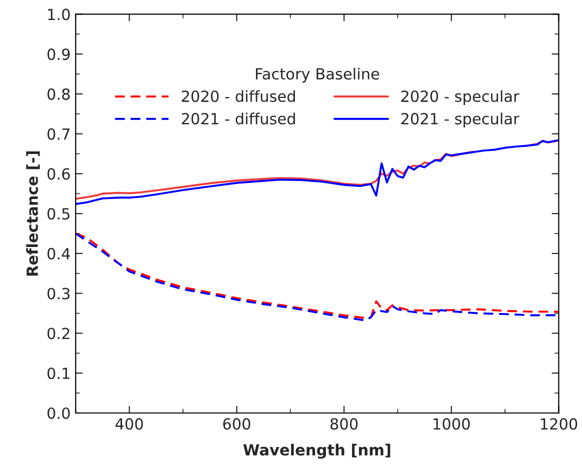 This screenshot has height=472, width=582. What do you see at coordinates (238, 118) in the screenshot?
I see `legend-label: 2021 - diffused` at bounding box center [238, 118].